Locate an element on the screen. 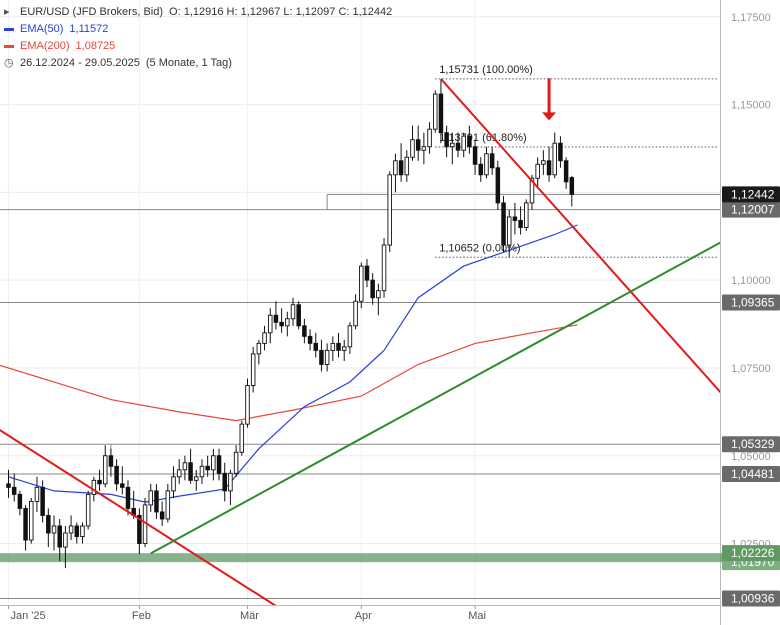  y-tick-label: 1,05000 is located at coordinates (751, 457).